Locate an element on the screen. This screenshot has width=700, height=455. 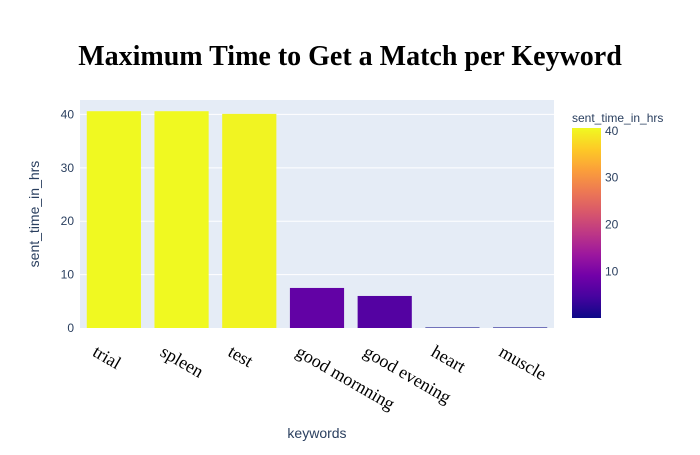
colorbar-tick-label: 20 is located at coordinates (612, 225).